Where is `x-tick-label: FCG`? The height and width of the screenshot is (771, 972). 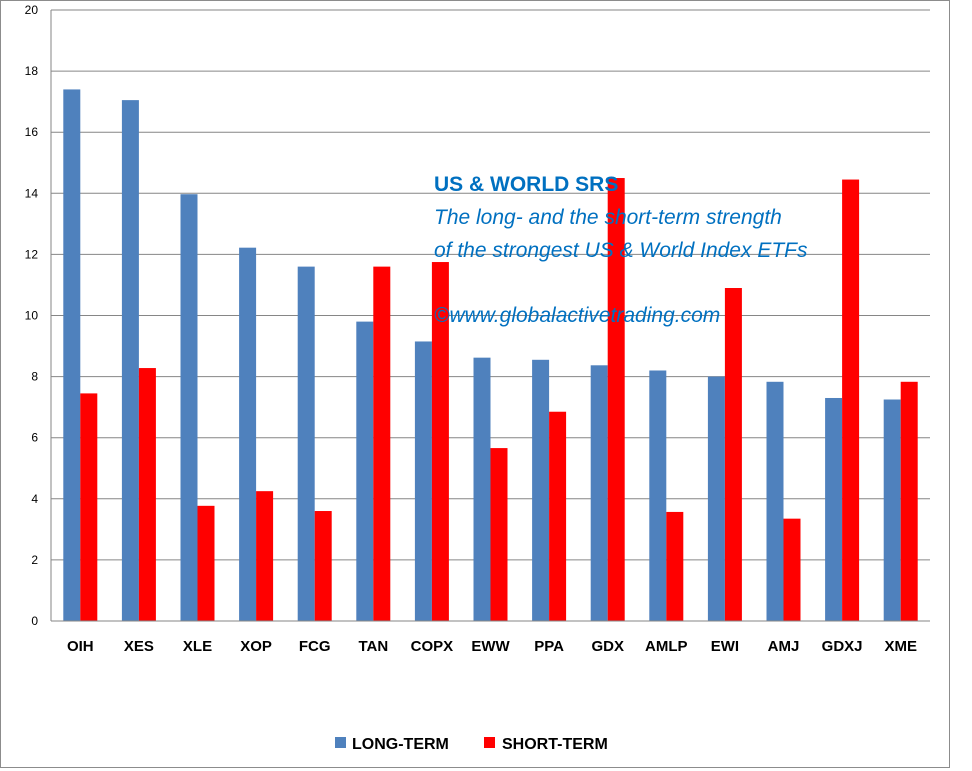 x-tick-label: FCG is located at coordinates (315, 646).